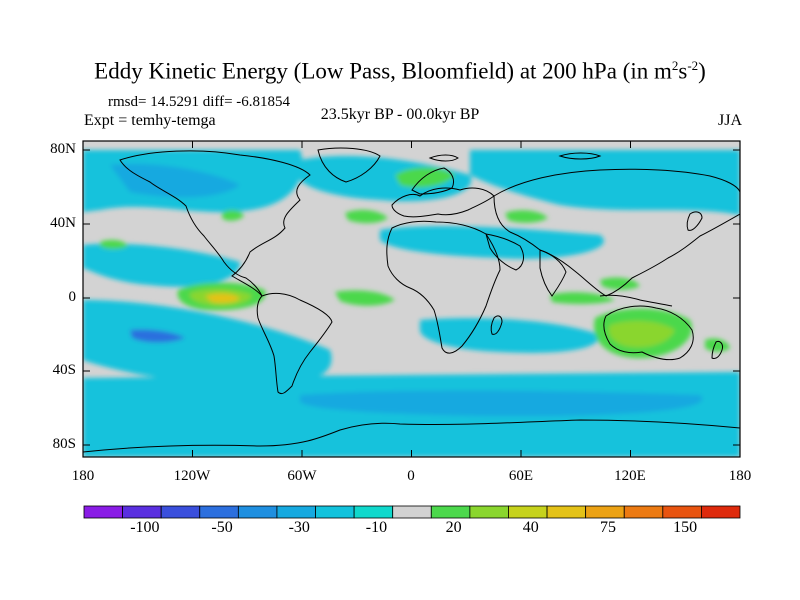  Describe the element at coordinates (64, 370) in the screenshot. I see `y-label-40s: 40S` at that location.